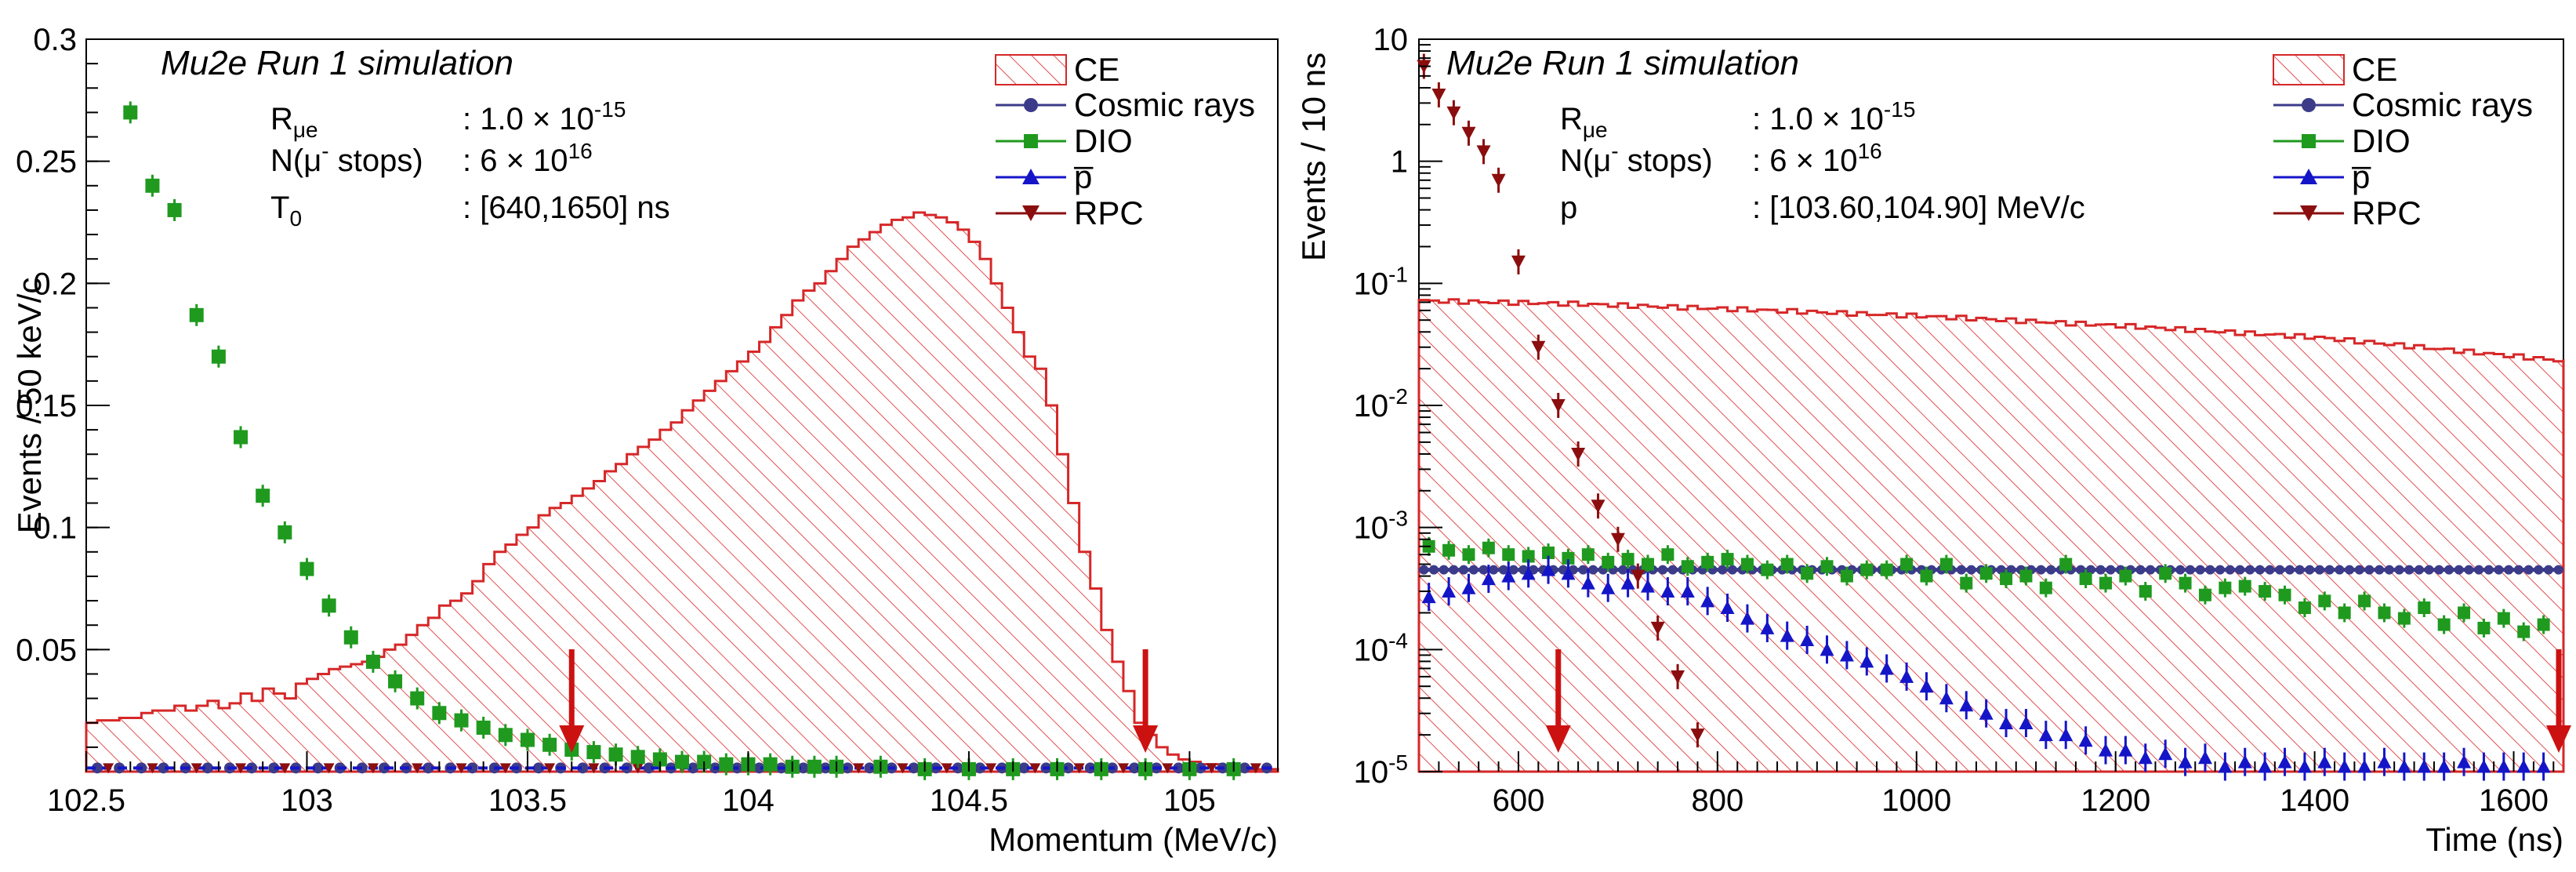 The width and height of the screenshot is (2576, 872). Describe the element at coordinates (1164, 104) in the screenshot. I see `left-legend-cosmic-label: Cosmic rays` at that location.